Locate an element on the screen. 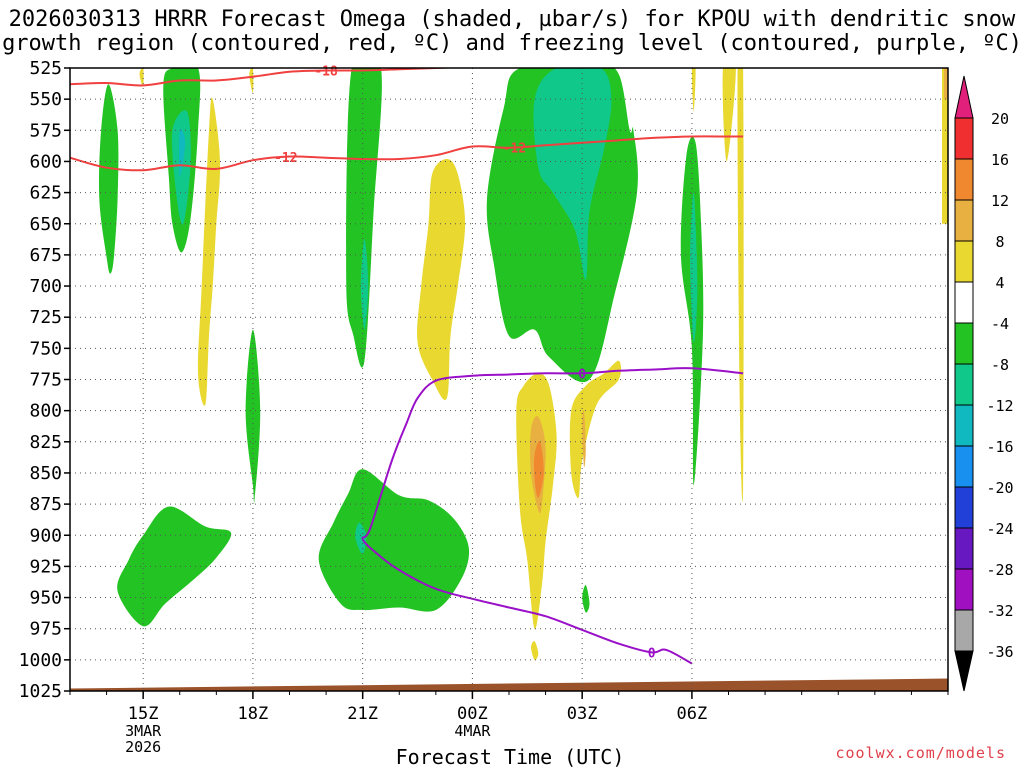 The image size is (1024, 769). y-tick-label: 550 is located at coordinates (45, 99).